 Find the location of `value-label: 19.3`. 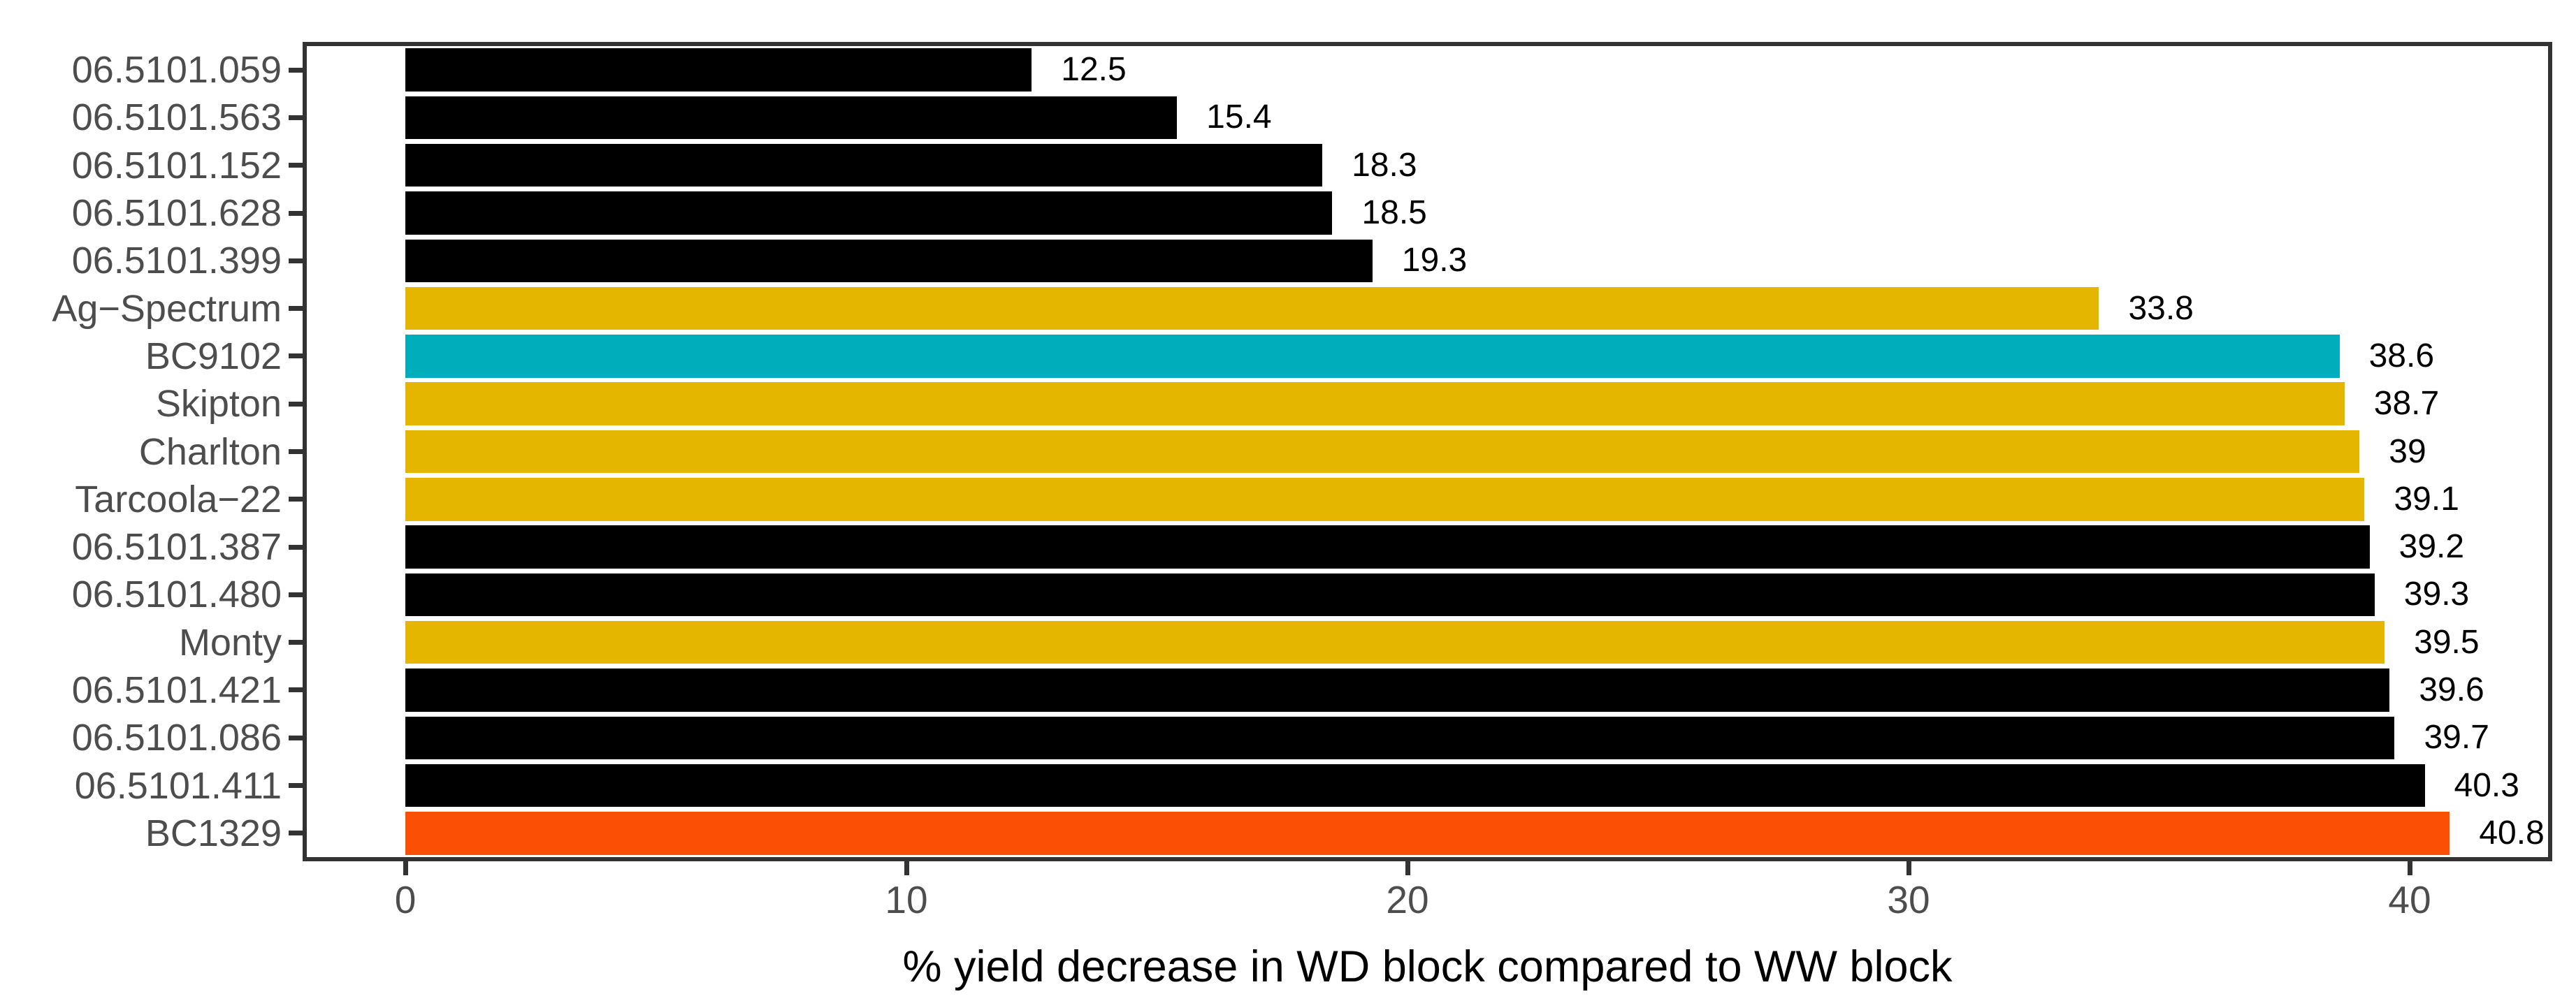

value-label: 19.3 is located at coordinates (1434, 260).